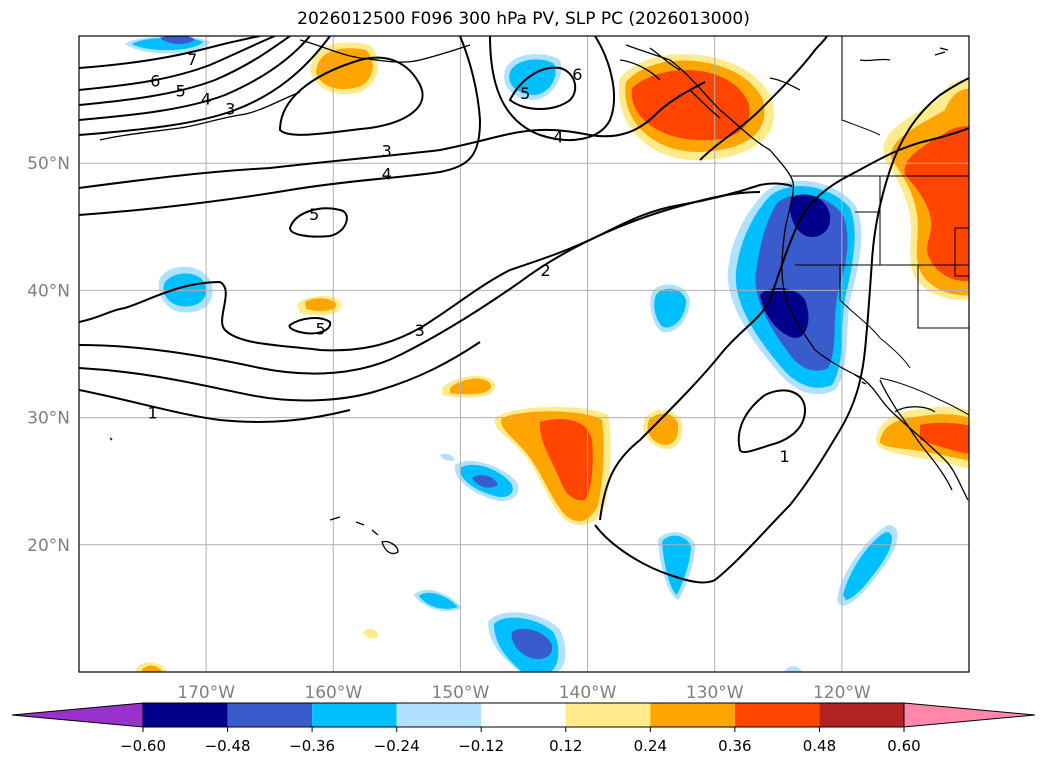  Describe the element at coordinates (842, 693) in the screenshot. I see `lon-tick-label: 120°W` at that location.